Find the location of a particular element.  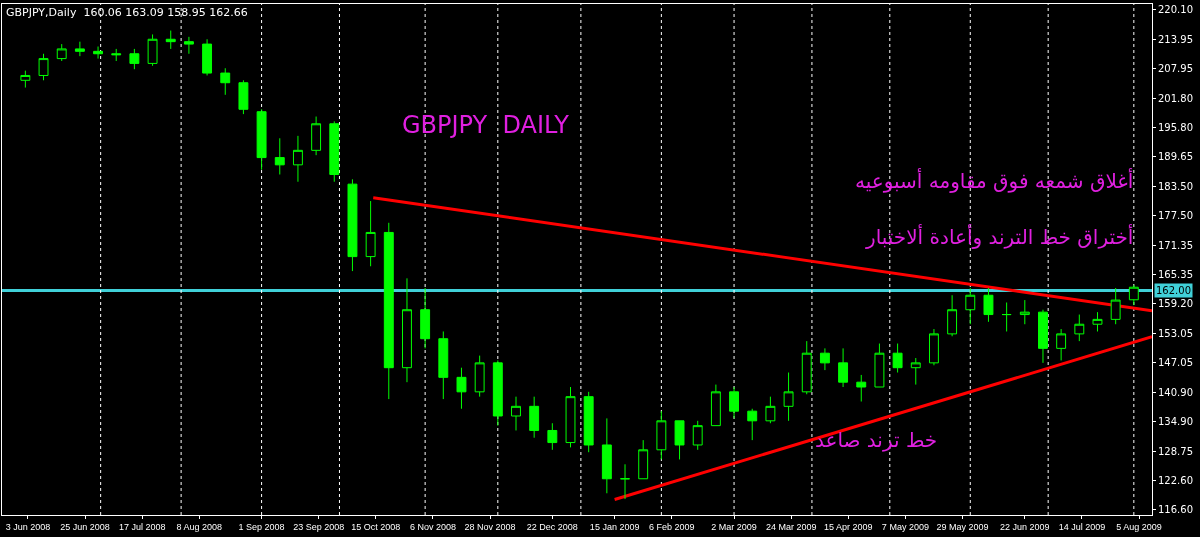

chart-title: GBPJPY,Daily 160.06 163.09 158.95 162.66 is located at coordinates (127, 12).